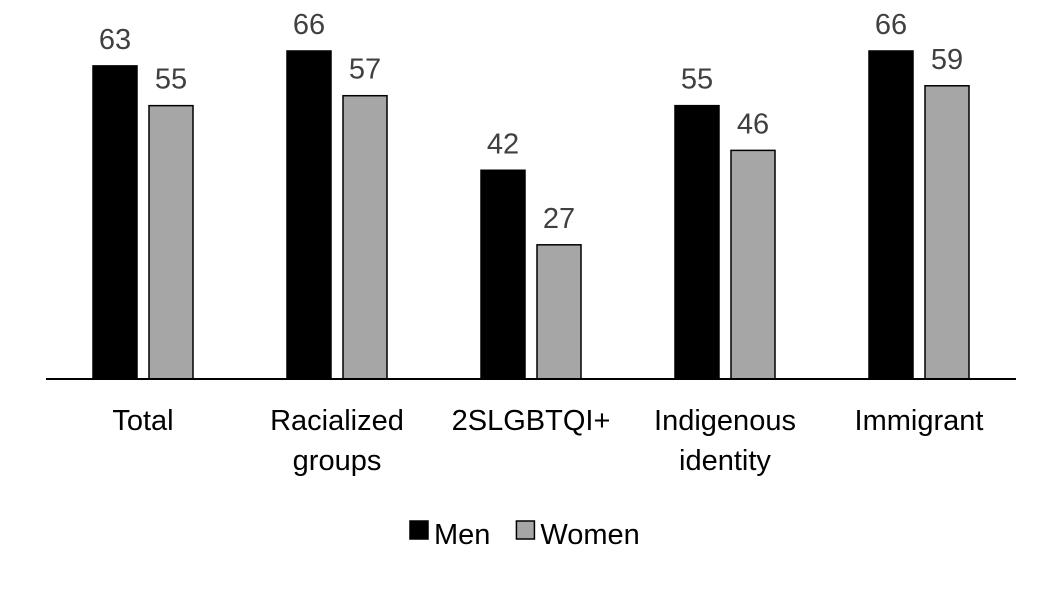 This screenshot has height=591, width=1063. Describe the element at coordinates (115, 222) in the screenshot. I see `bar-men-total` at that location.